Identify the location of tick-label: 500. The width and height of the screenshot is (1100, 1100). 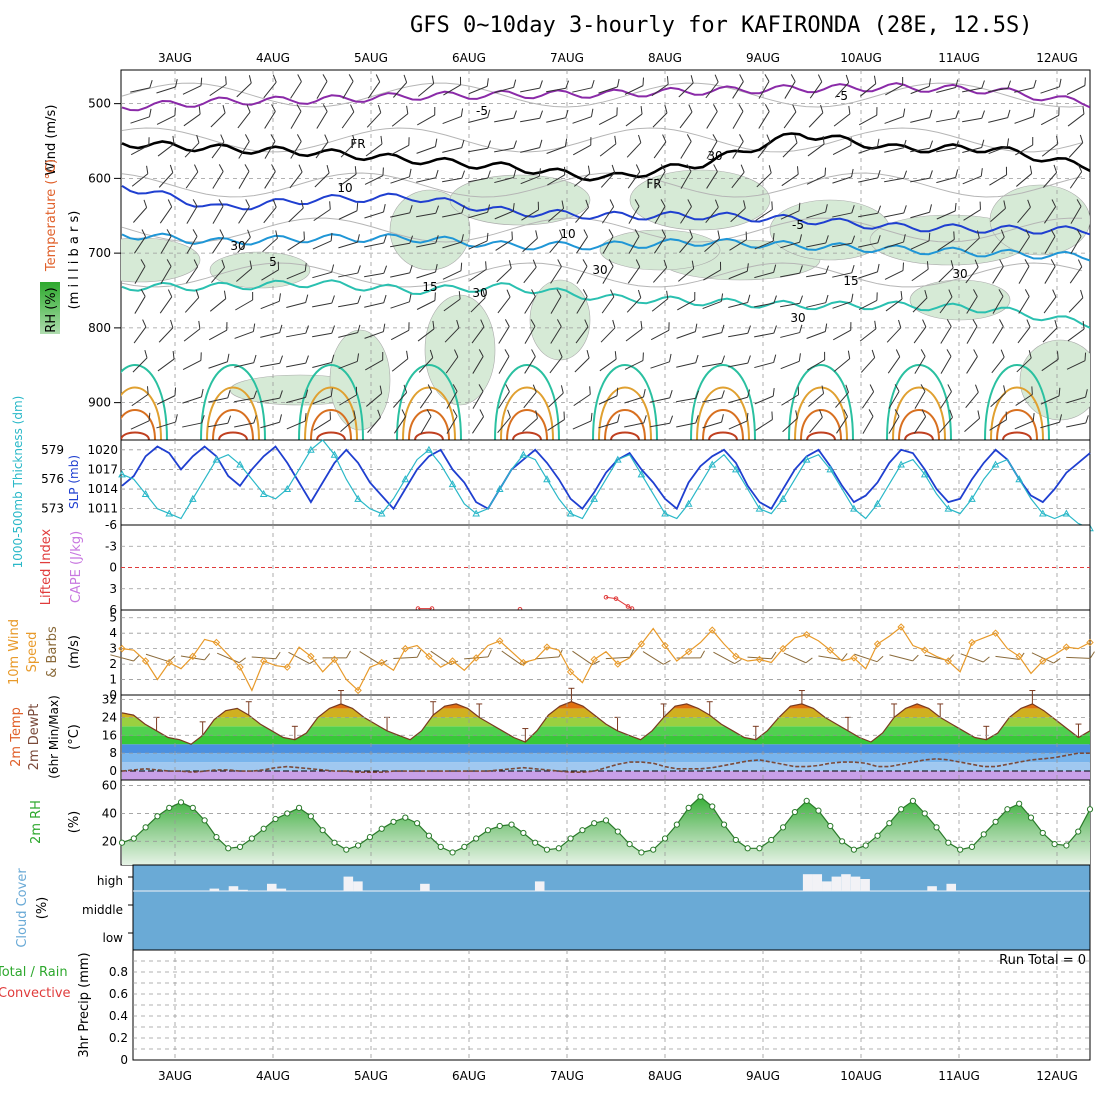
(99, 104).